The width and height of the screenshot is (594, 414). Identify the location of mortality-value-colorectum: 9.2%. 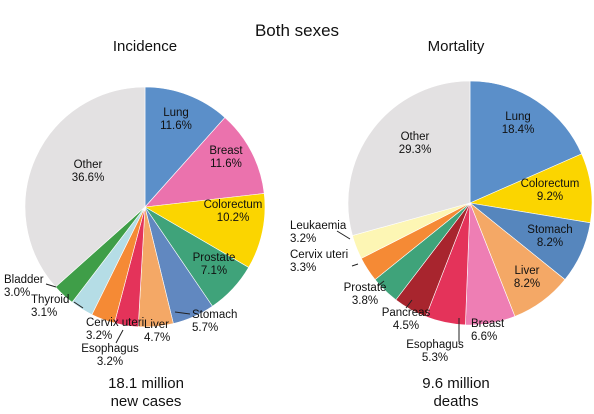
(550, 197).